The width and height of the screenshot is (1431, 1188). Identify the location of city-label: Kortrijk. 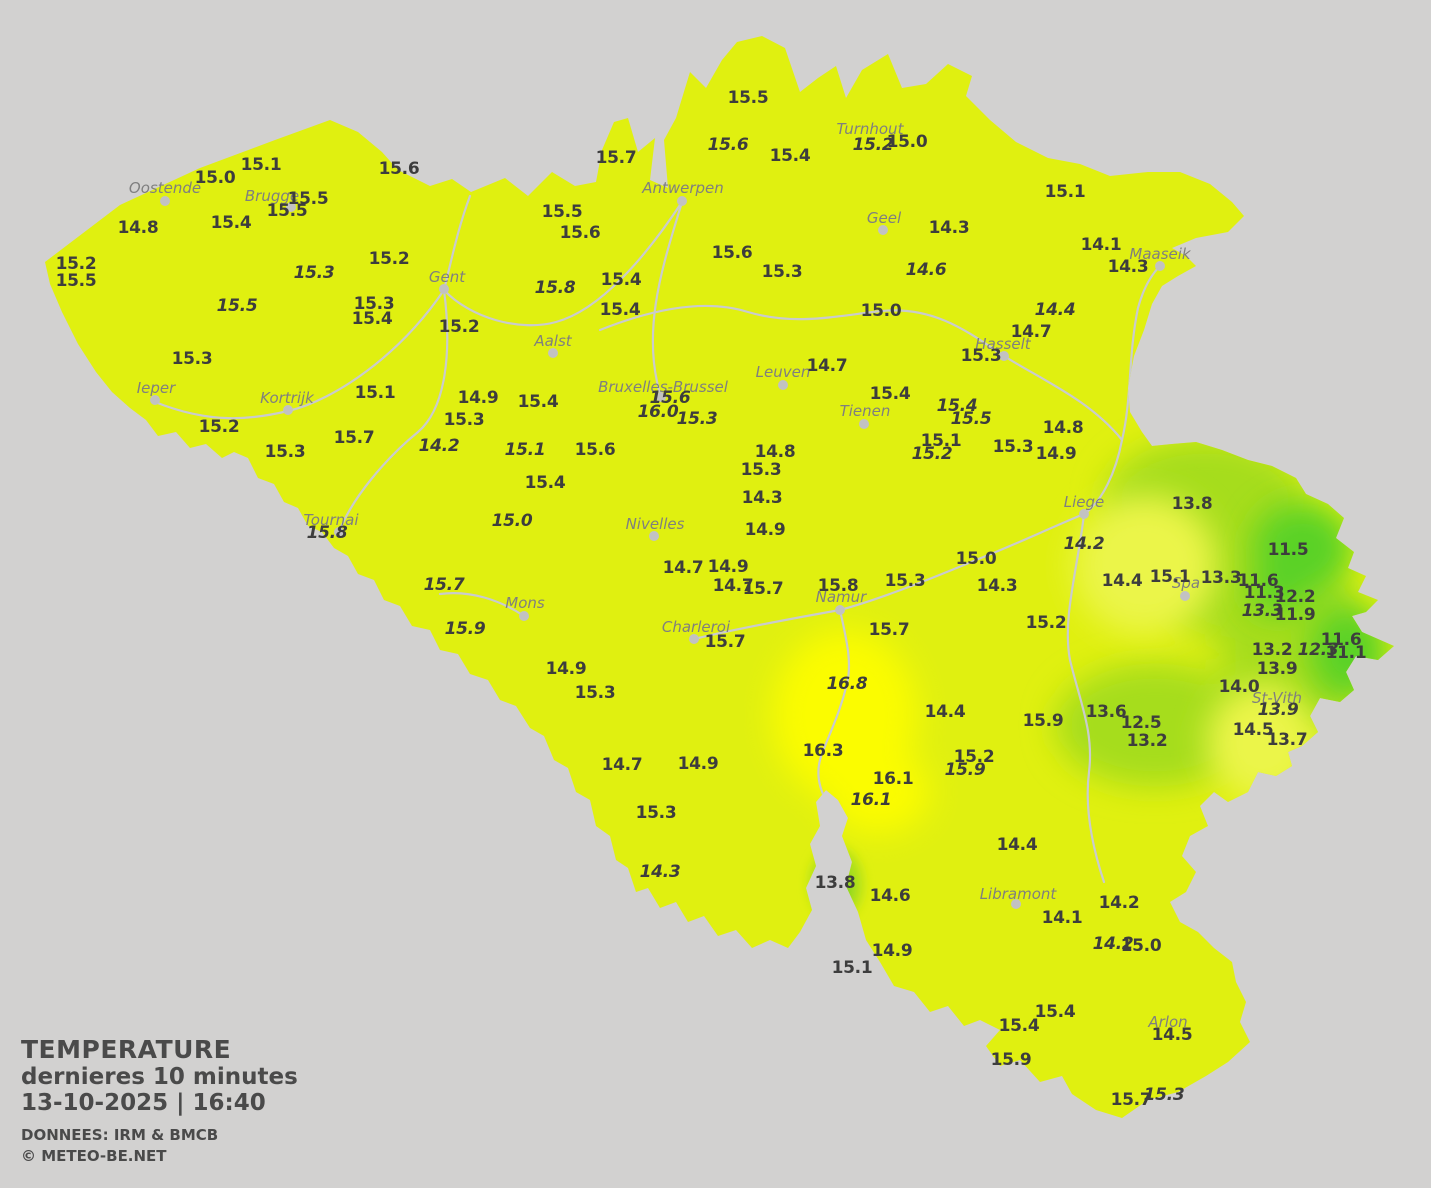
(287, 398).